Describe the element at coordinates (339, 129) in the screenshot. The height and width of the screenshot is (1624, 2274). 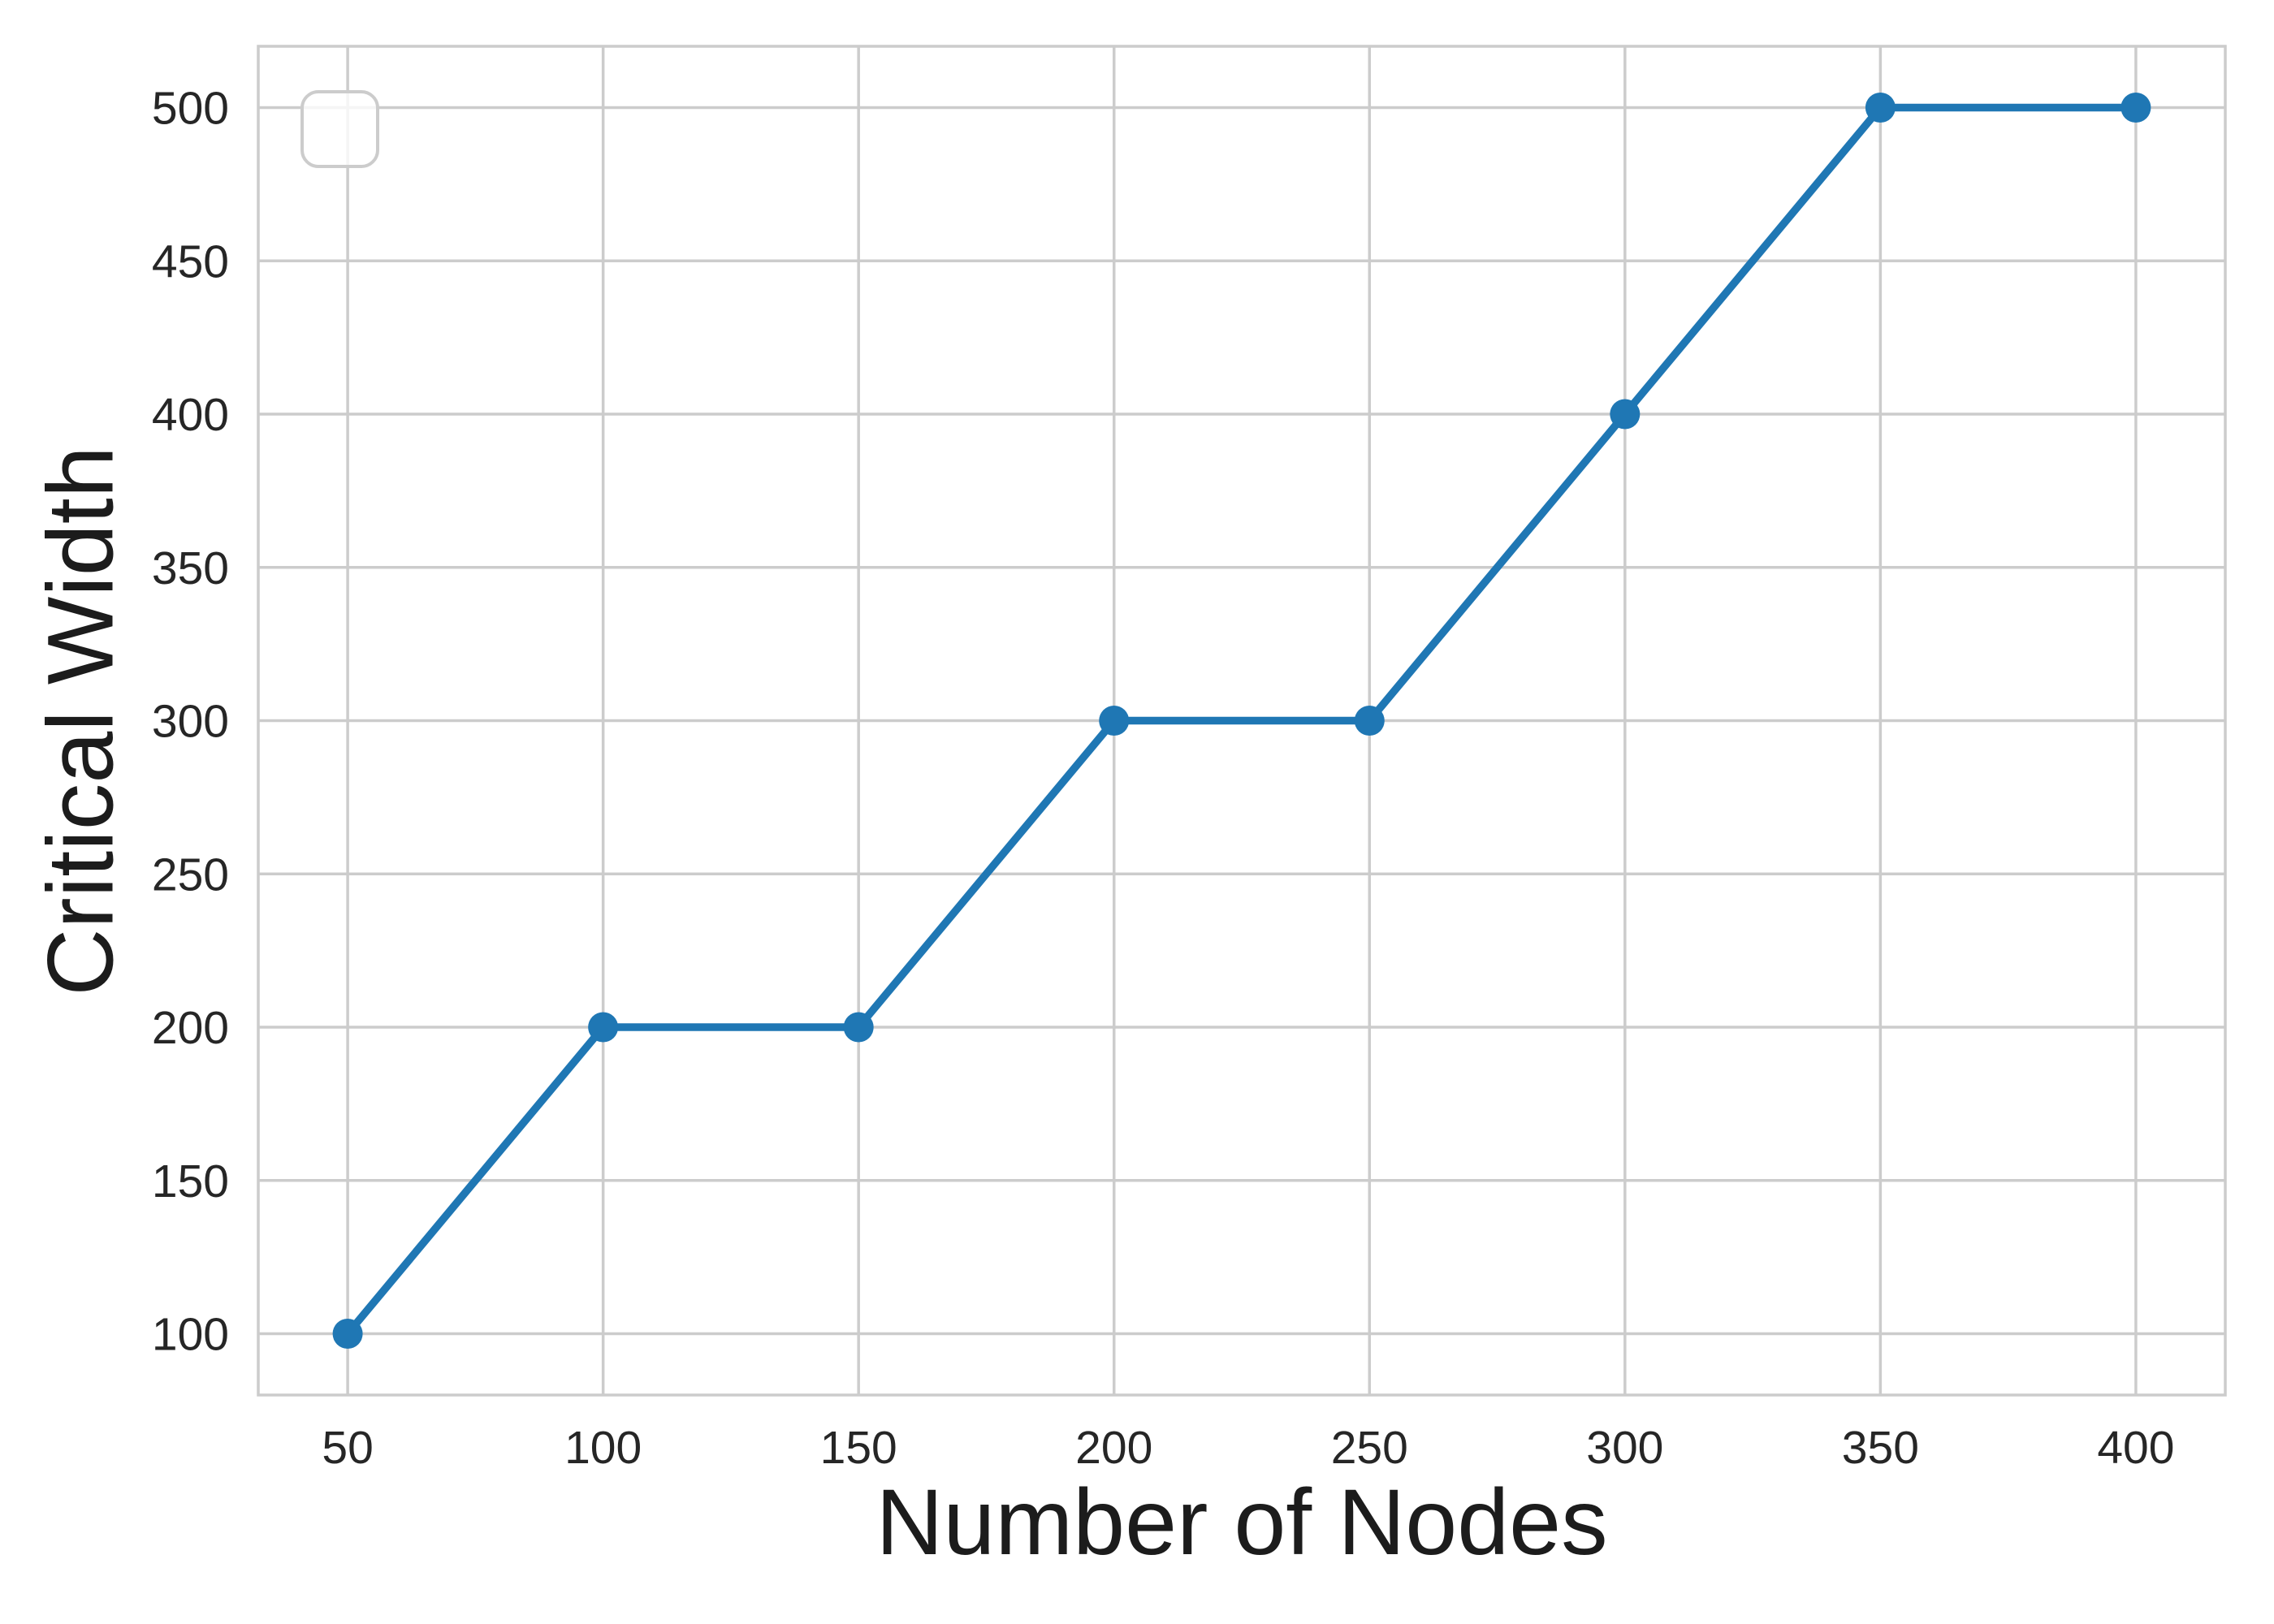
I see `legend-box` at that location.